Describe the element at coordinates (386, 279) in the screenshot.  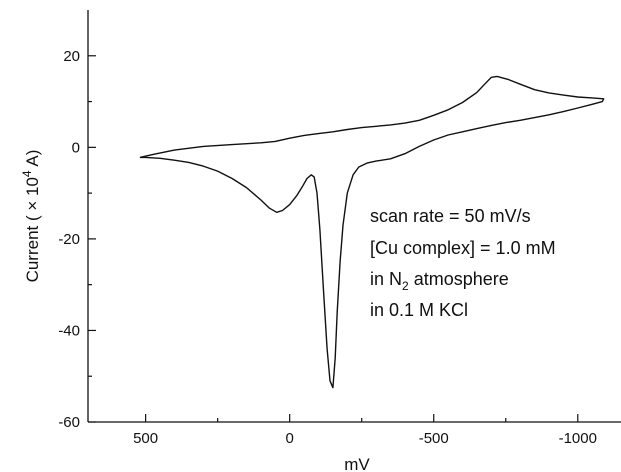
I see `annotation-atmosphere-prefix: in N` at that location.